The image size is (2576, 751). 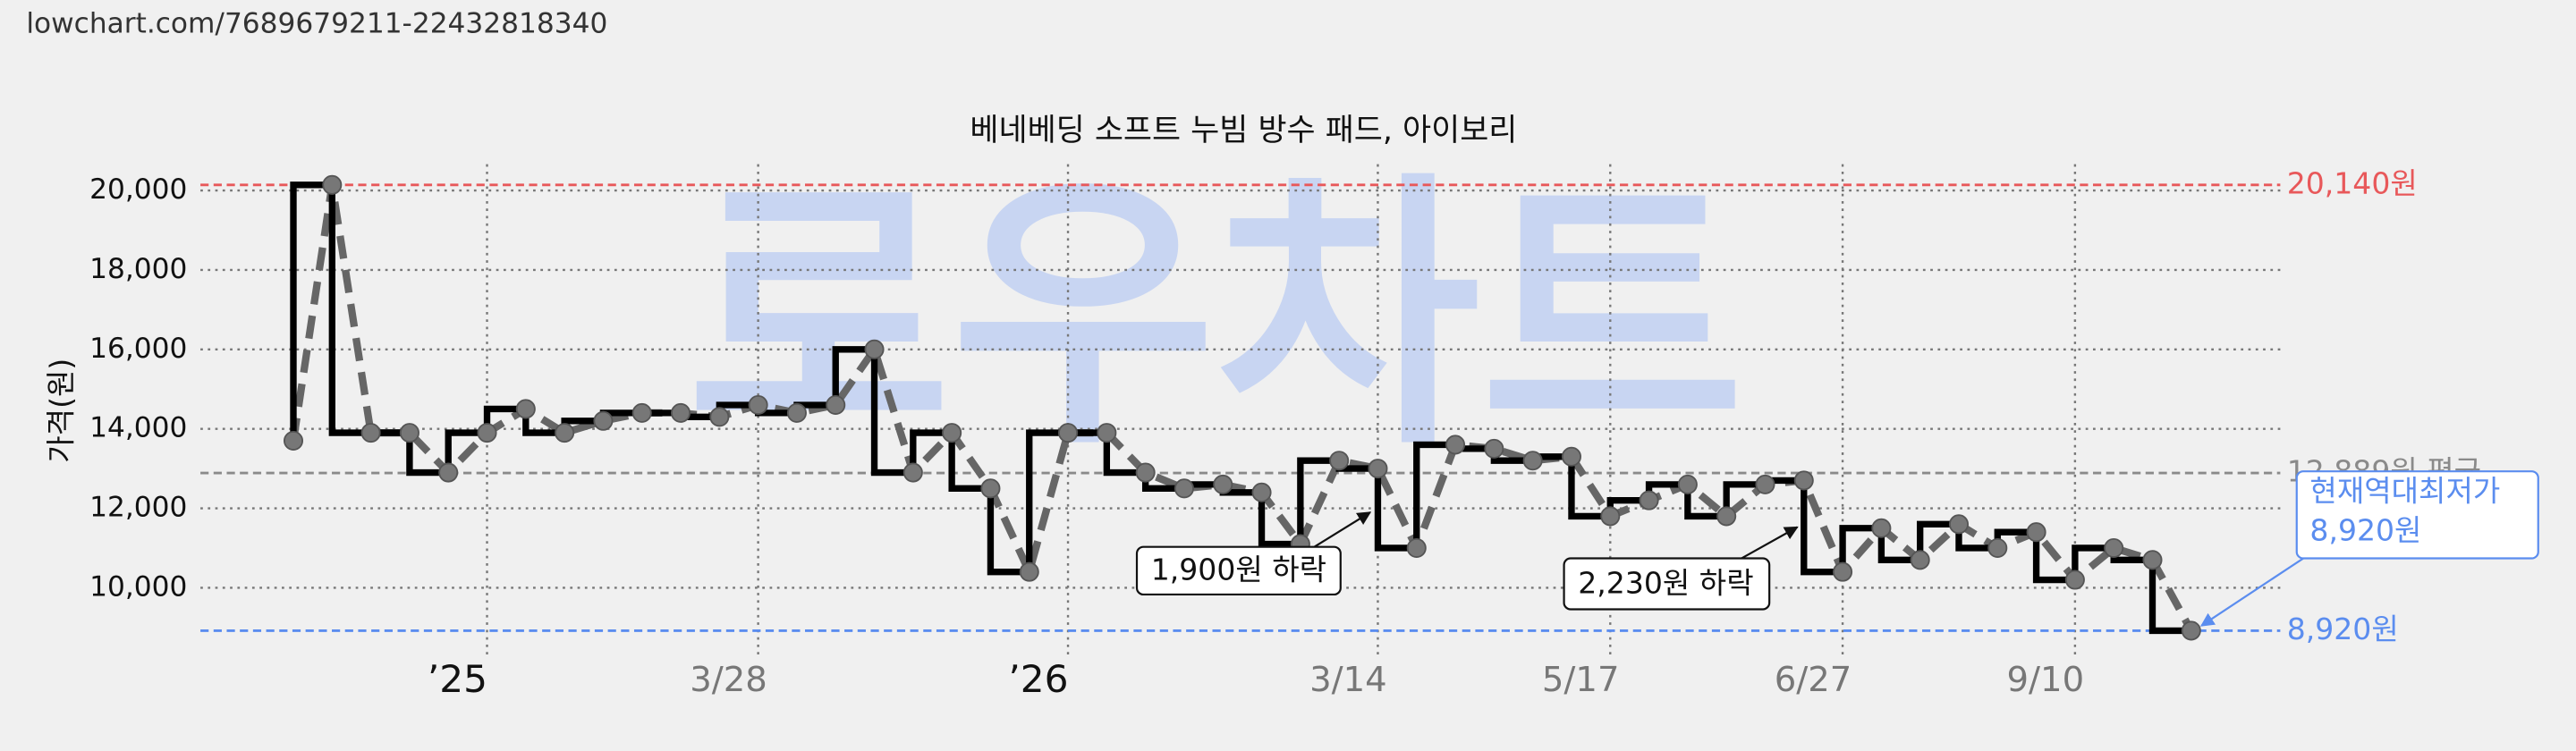 I want to click on x-tick-label: ’26, so click(x=1038, y=679).